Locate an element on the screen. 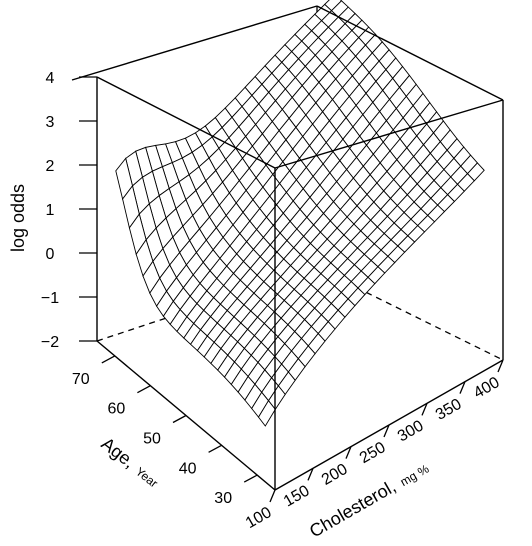 Image resolution: width=532 pixels, height=546 pixels. cholesterol-tick-label: 300 is located at coordinates (411, 431).